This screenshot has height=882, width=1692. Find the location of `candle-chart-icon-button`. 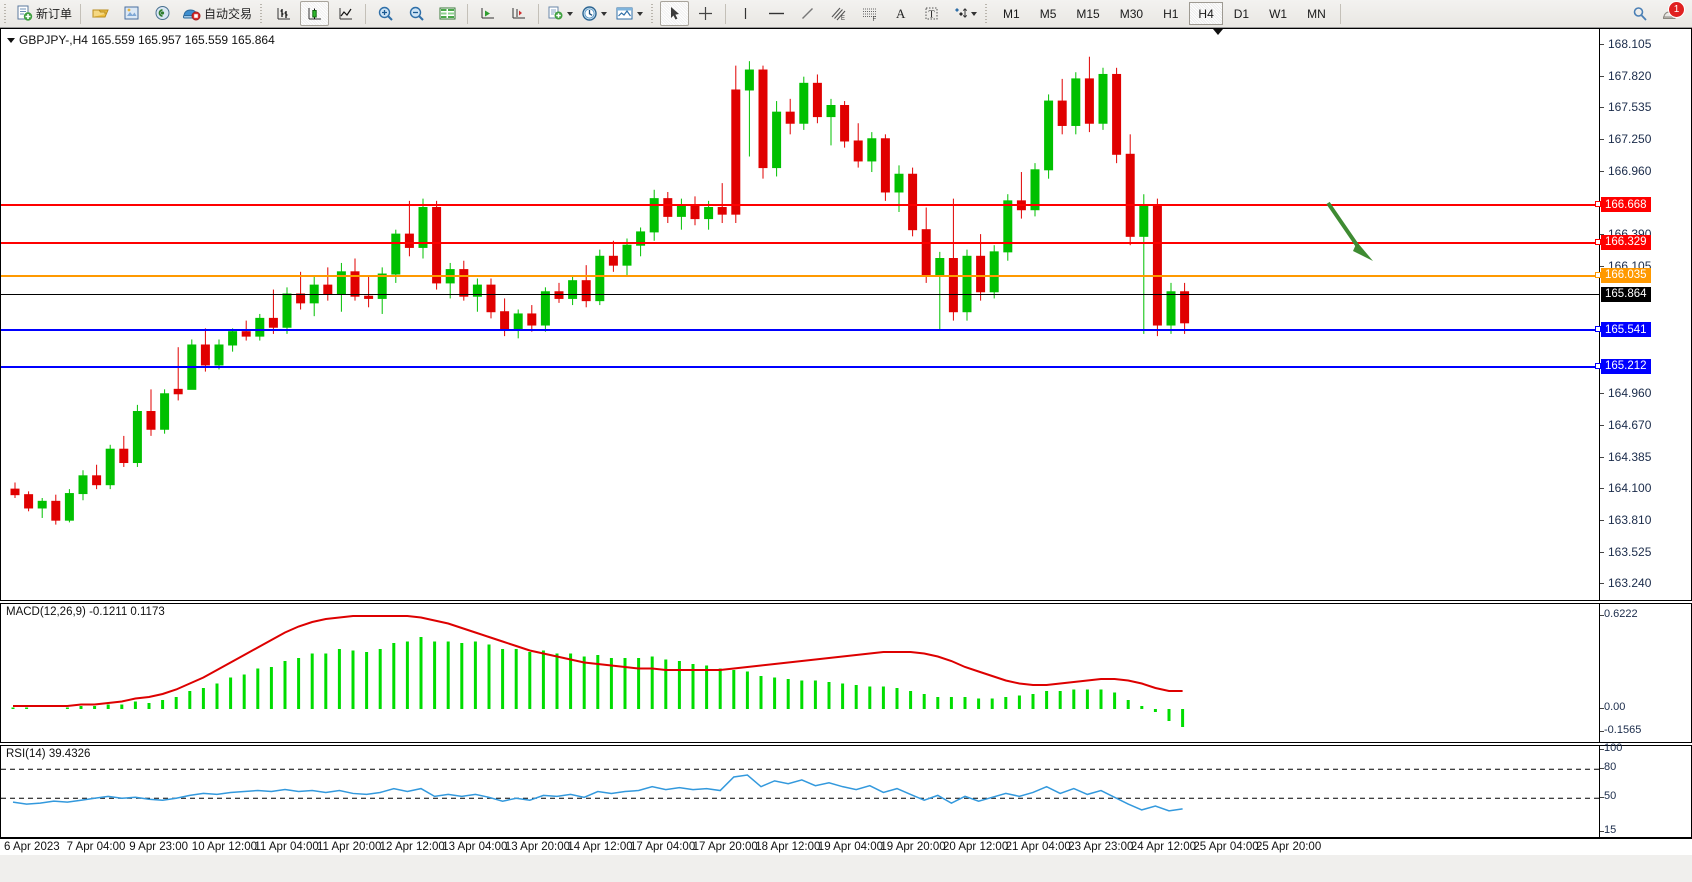

candle-chart-icon-button is located at coordinates (315, 13).